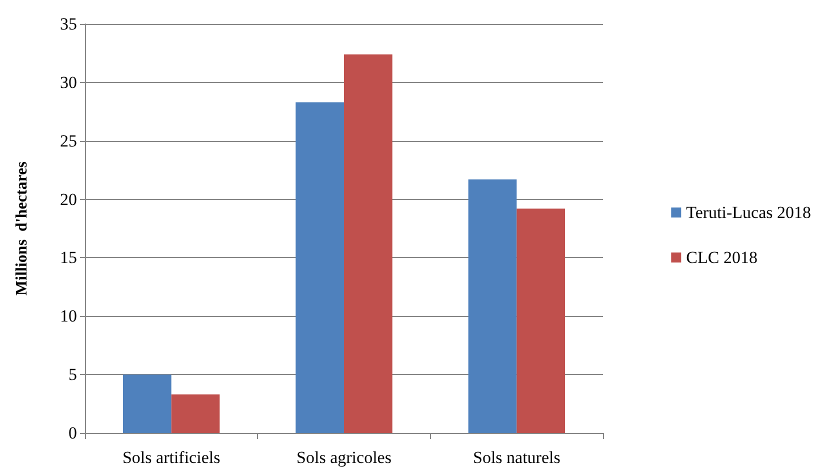 This screenshot has width=821, height=470. What do you see at coordinates (171, 457) in the screenshot?
I see `x-tick-label: Sols artificiels` at bounding box center [171, 457].